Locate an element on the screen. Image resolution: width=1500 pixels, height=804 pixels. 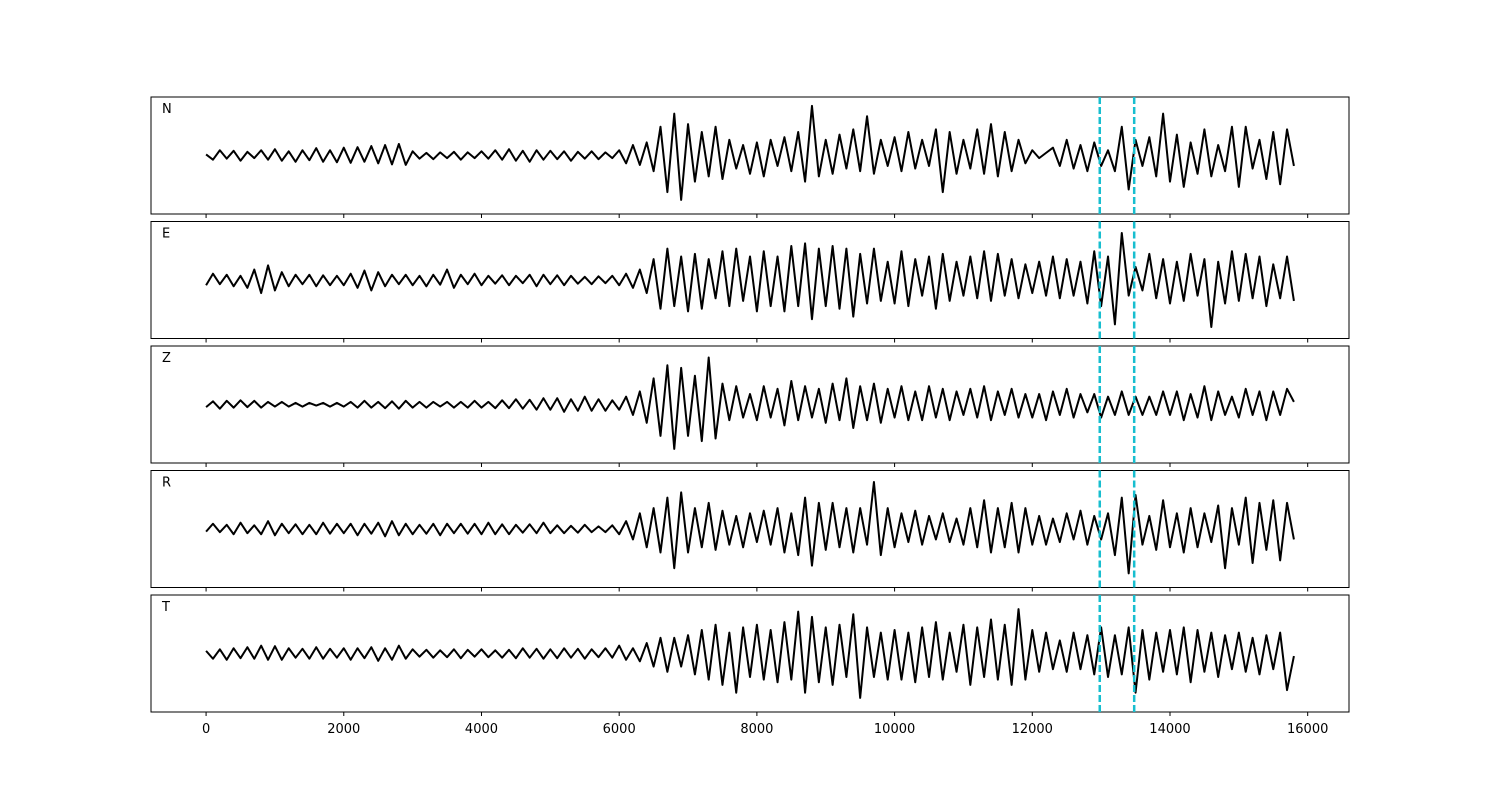
panel-label: N is located at coordinates (167, 109).